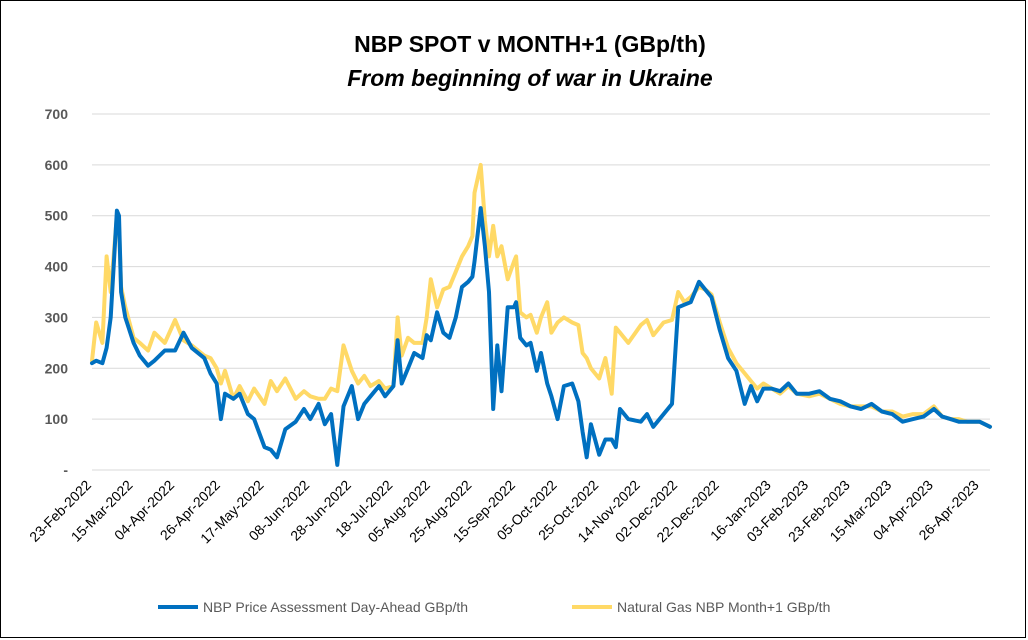 The width and height of the screenshot is (1028, 640). I want to click on y-tick-label: 400, so click(57, 267).